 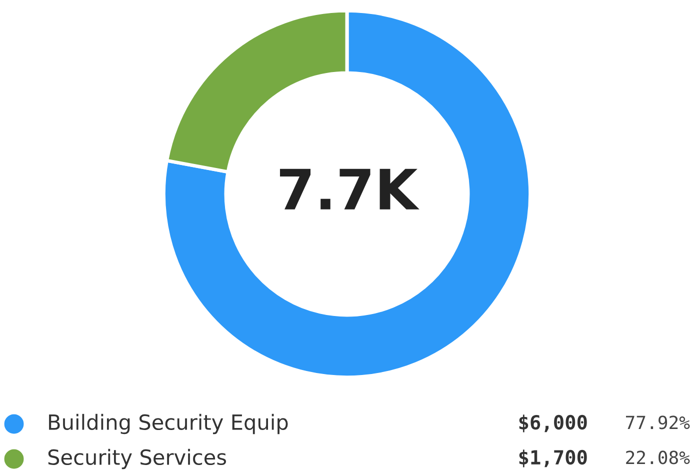 I want to click on data-label: $1,700, so click(x=553, y=459).